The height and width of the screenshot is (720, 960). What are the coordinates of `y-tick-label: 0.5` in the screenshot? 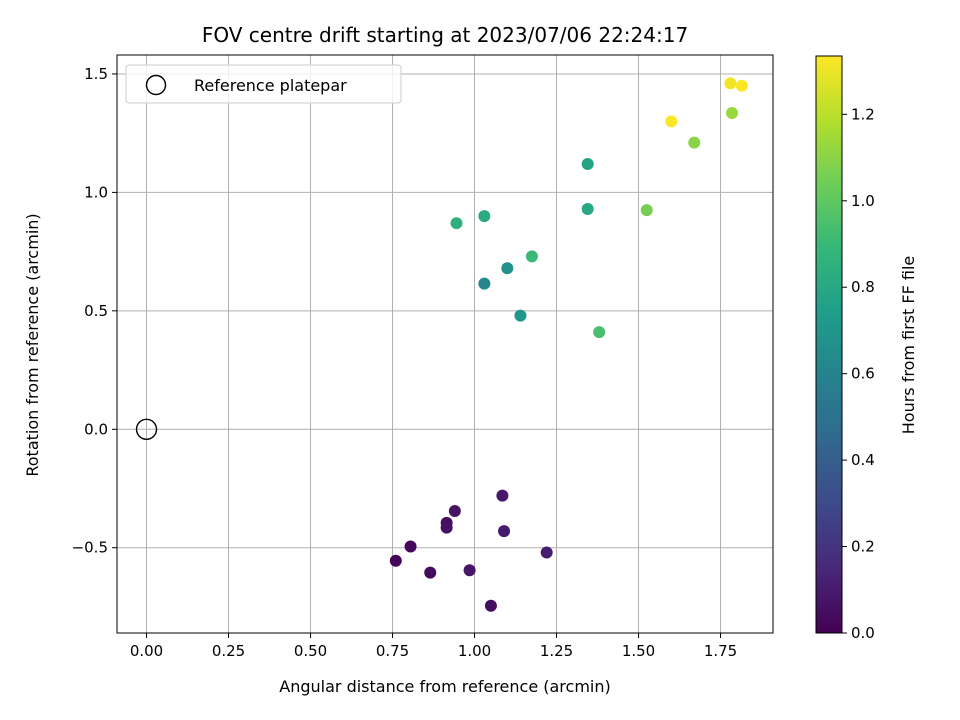 It's located at (96, 311).